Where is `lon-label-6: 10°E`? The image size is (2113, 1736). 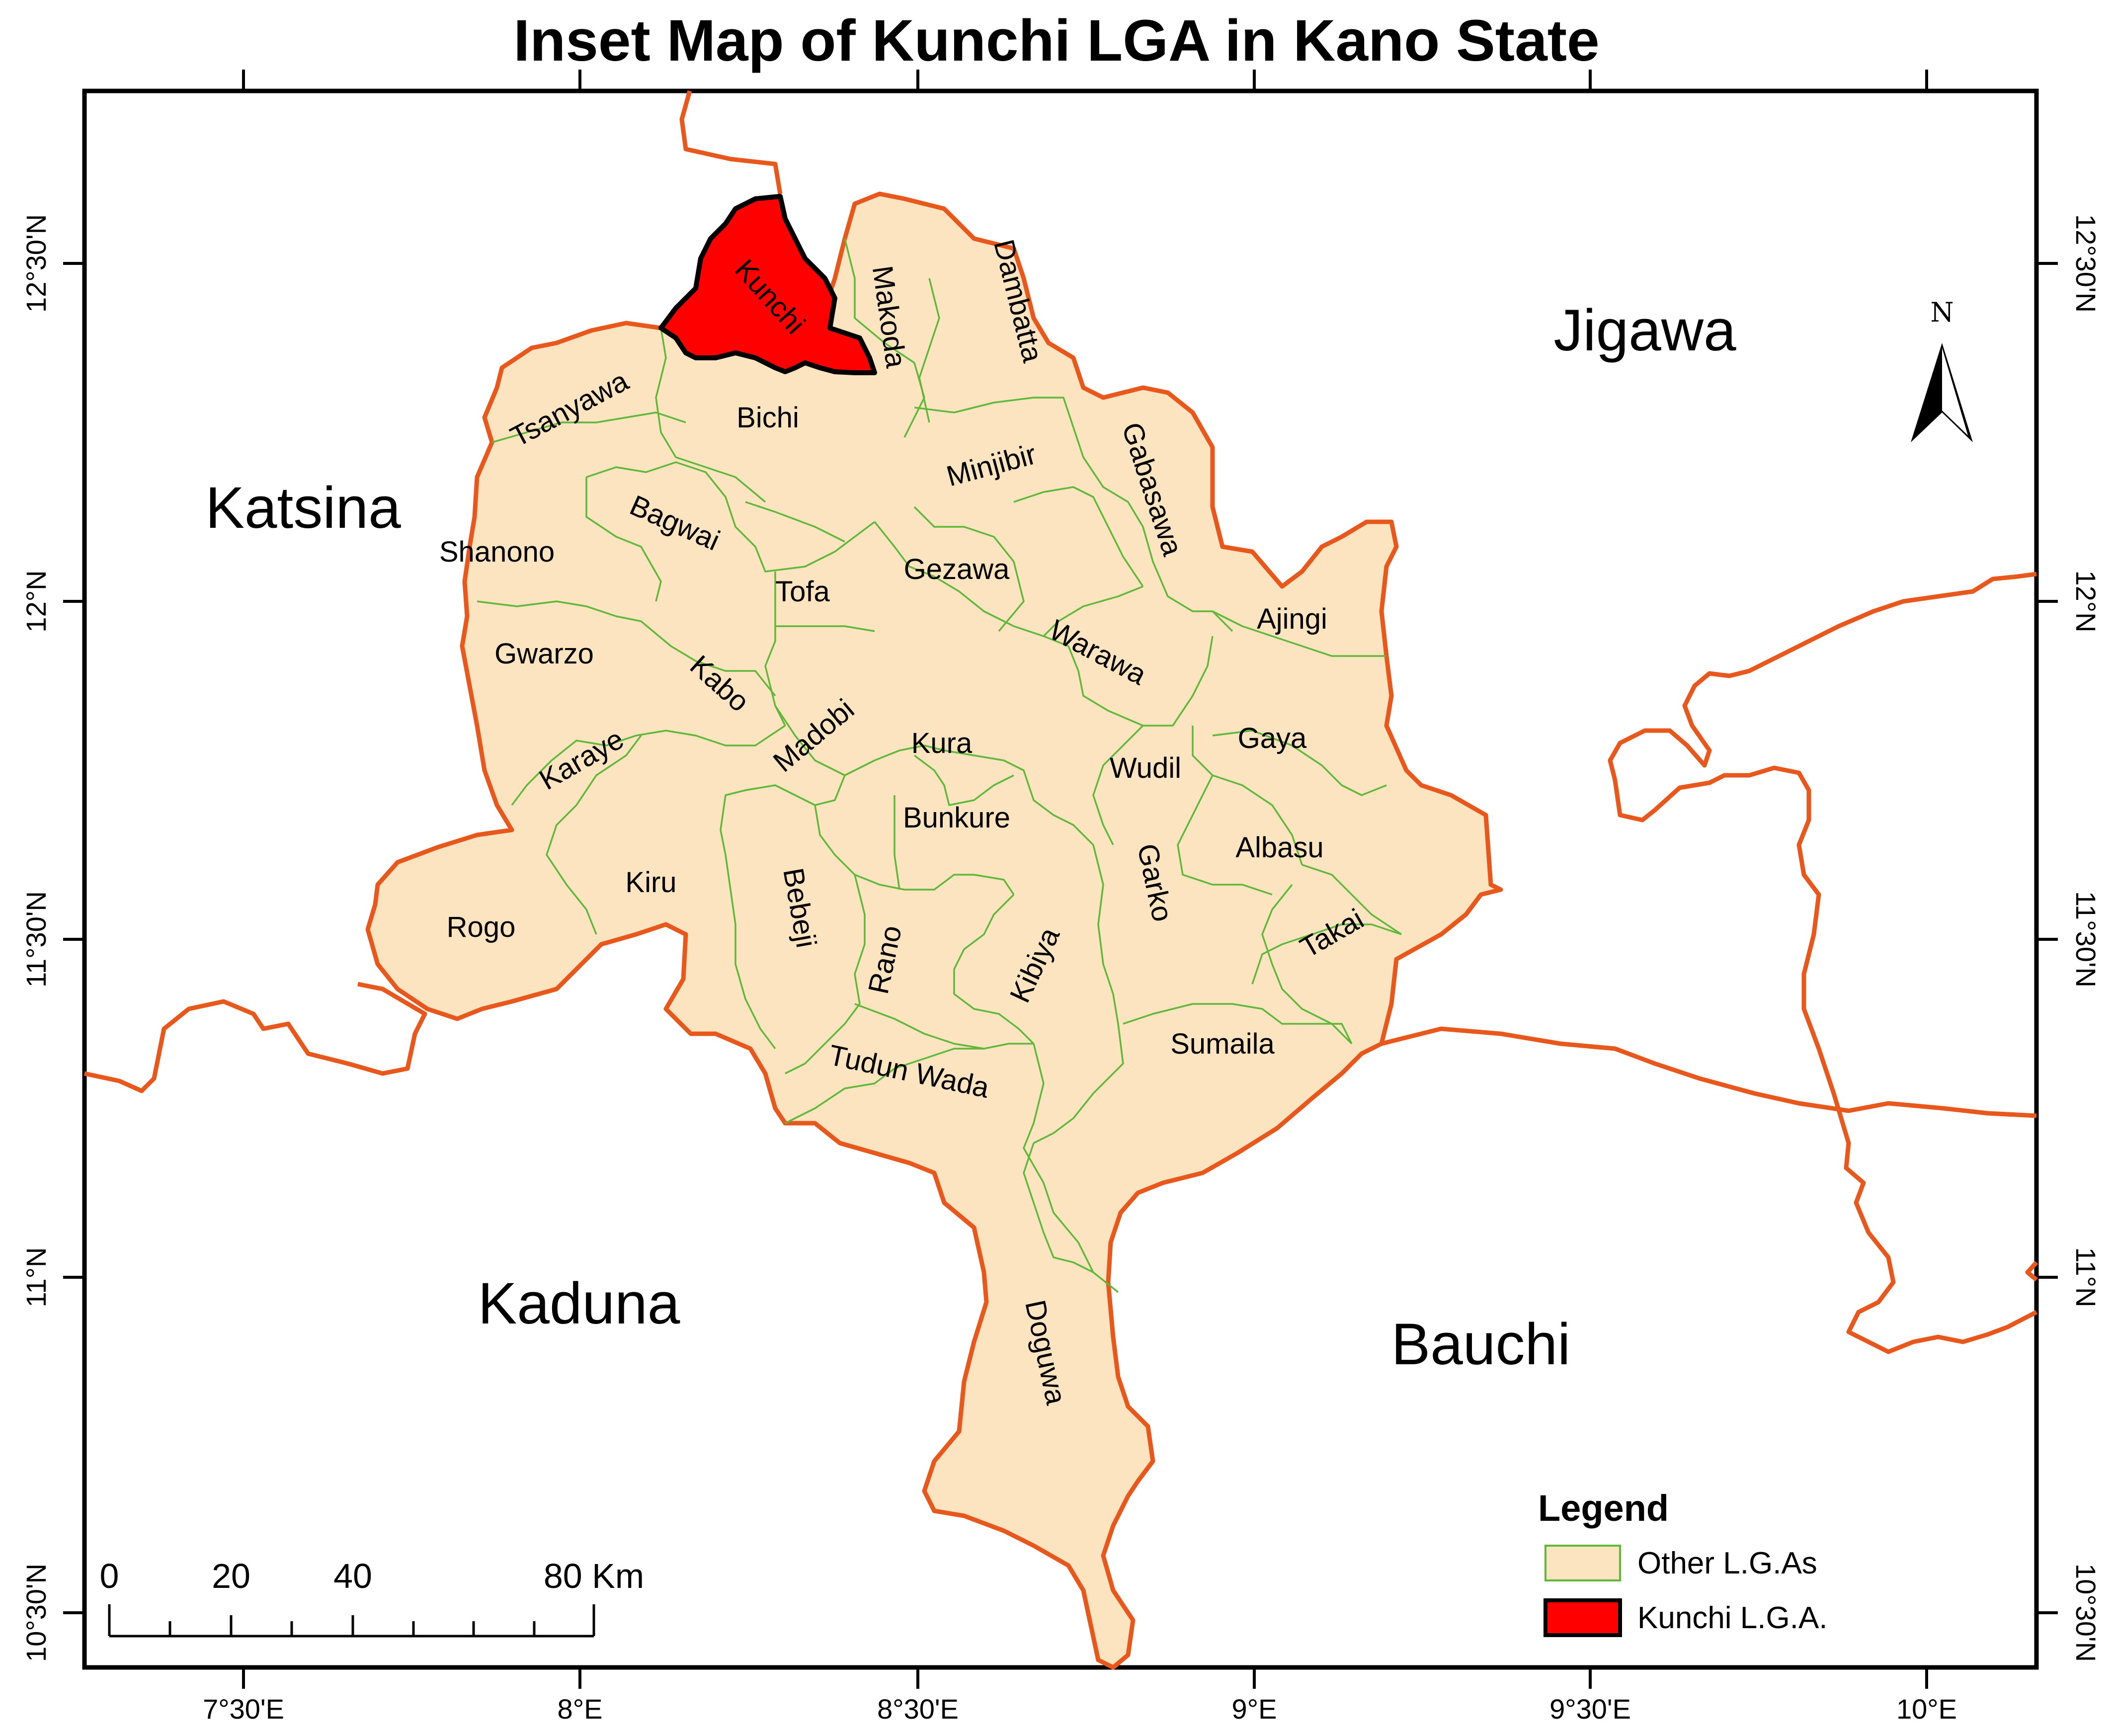 lon-label-6: 10°E is located at coordinates (1927, 1709).